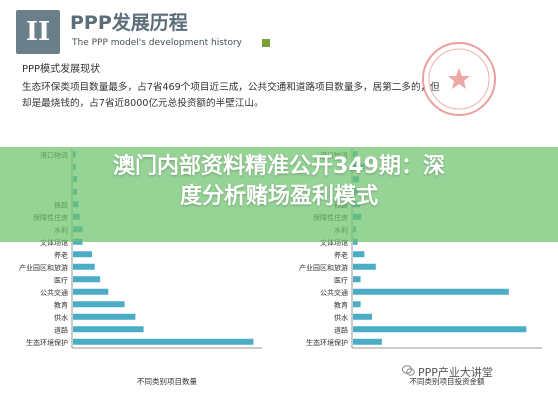 Image resolution: width=558 pixels, height=400 pixels. I want to click on overlay-line-2: 度分析赌场盈利模式, so click(278, 196).